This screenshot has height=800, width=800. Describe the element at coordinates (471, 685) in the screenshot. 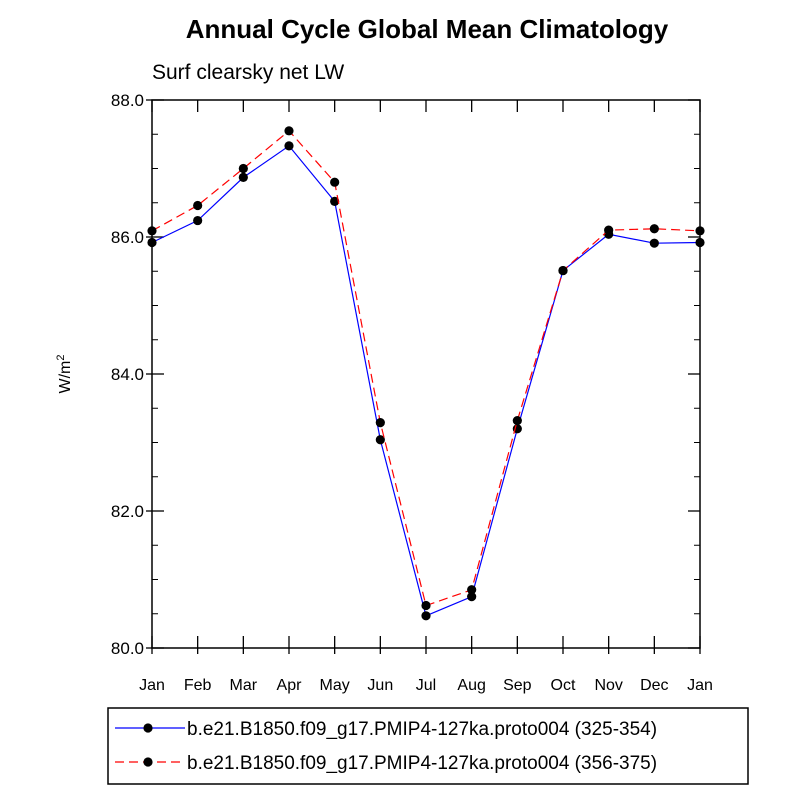

I see `x-tick-label: Aug` at that location.